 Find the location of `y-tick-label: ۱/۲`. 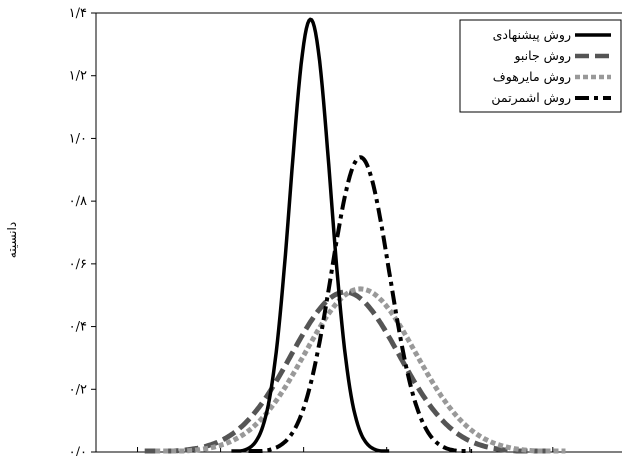

y-tick-label: ۱/۲ is located at coordinates (78, 76).